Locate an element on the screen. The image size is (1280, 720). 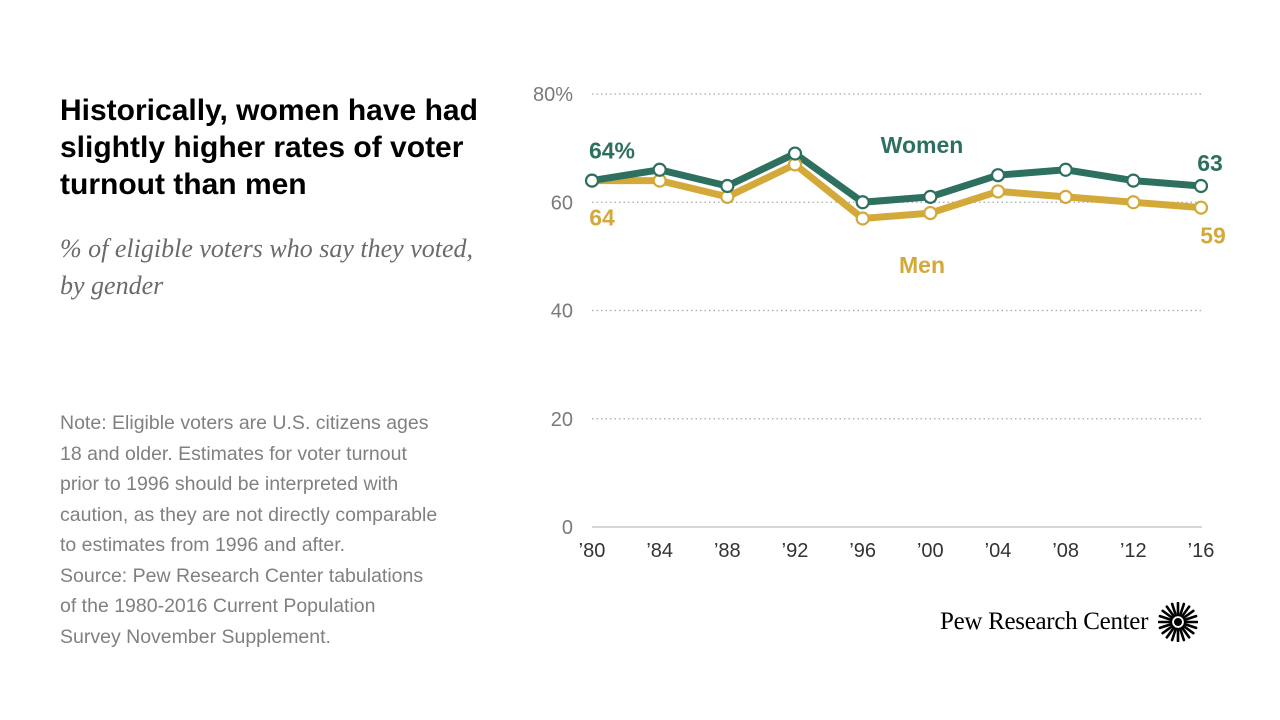
men-series-label: Men is located at coordinates (922, 265).